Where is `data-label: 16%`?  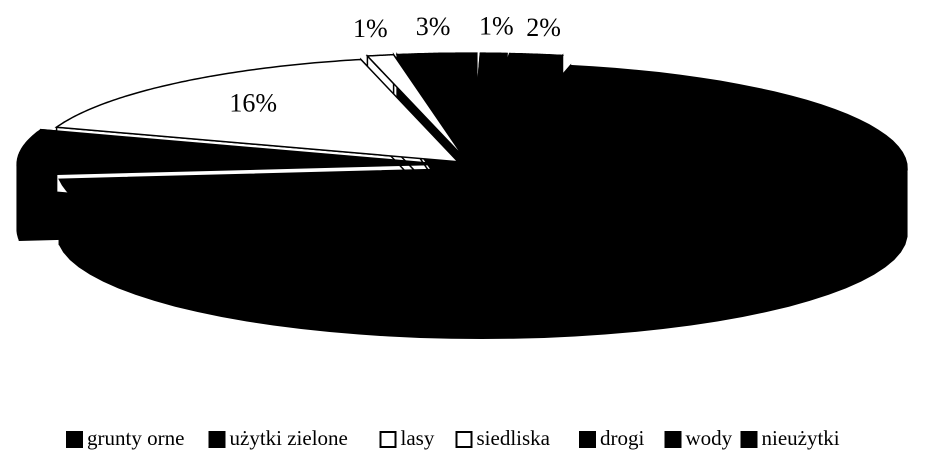 data-label: 16% is located at coordinates (253, 102).